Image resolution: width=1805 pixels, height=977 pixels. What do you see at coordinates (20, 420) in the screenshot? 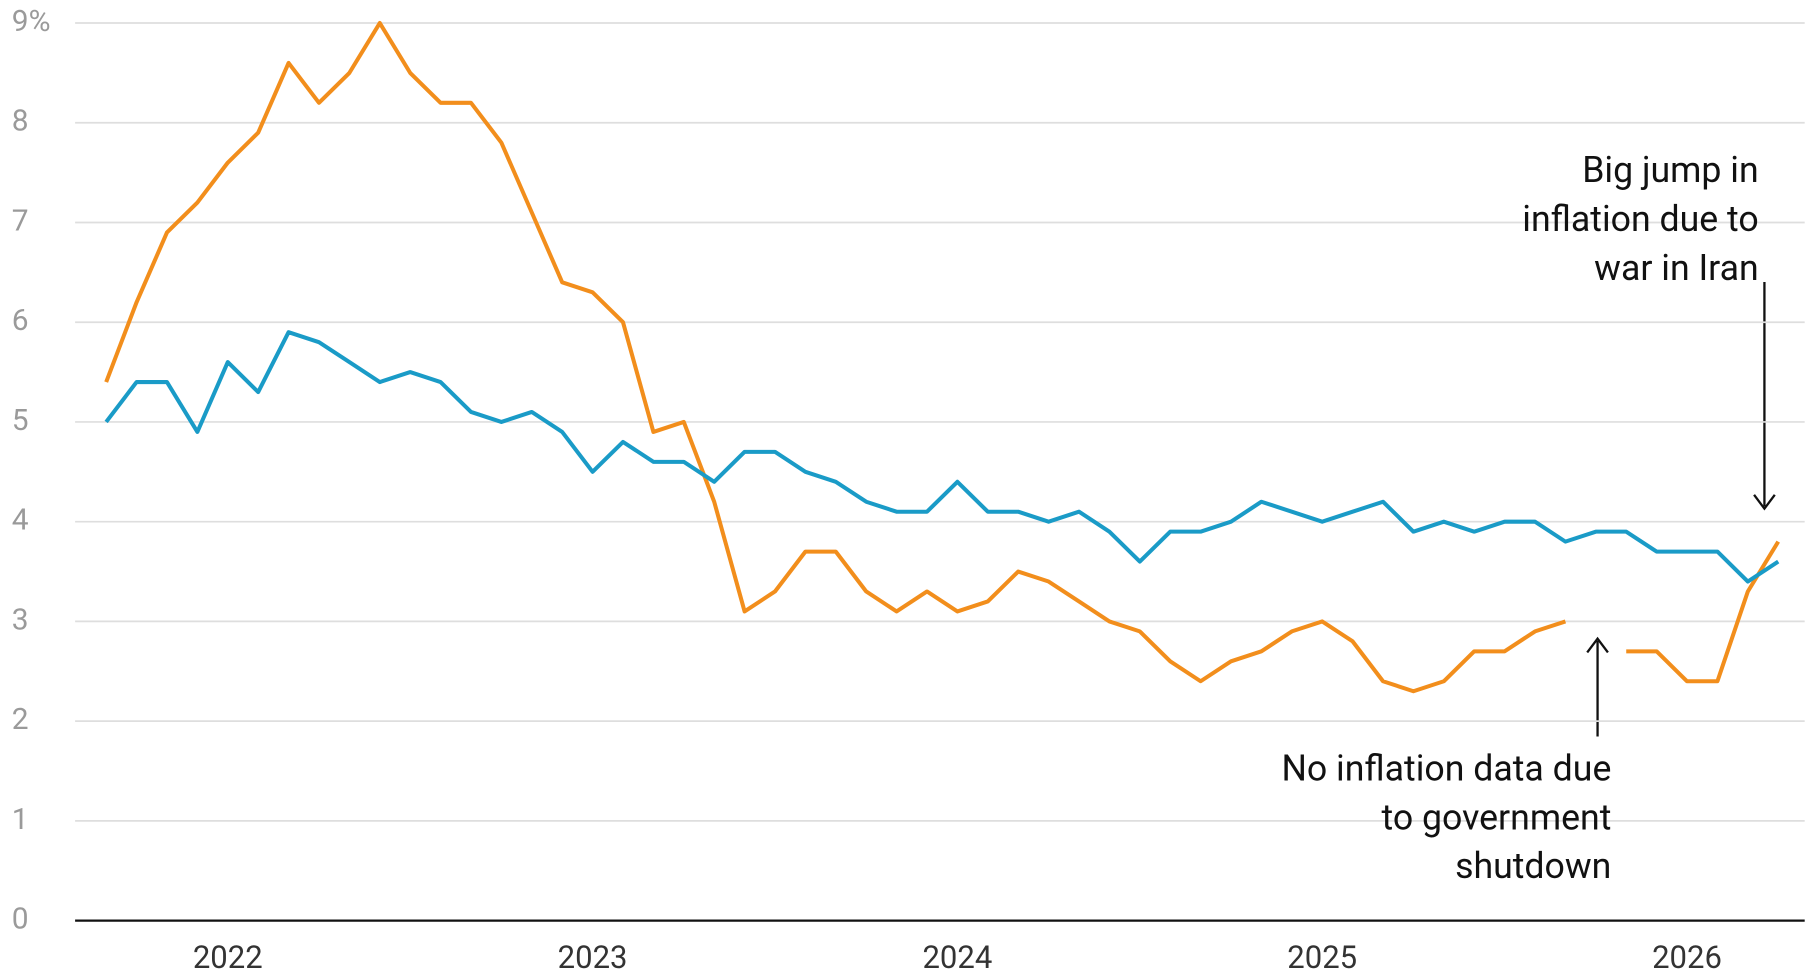
I see `y-tick-label: 5` at bounding box center [20, 420].